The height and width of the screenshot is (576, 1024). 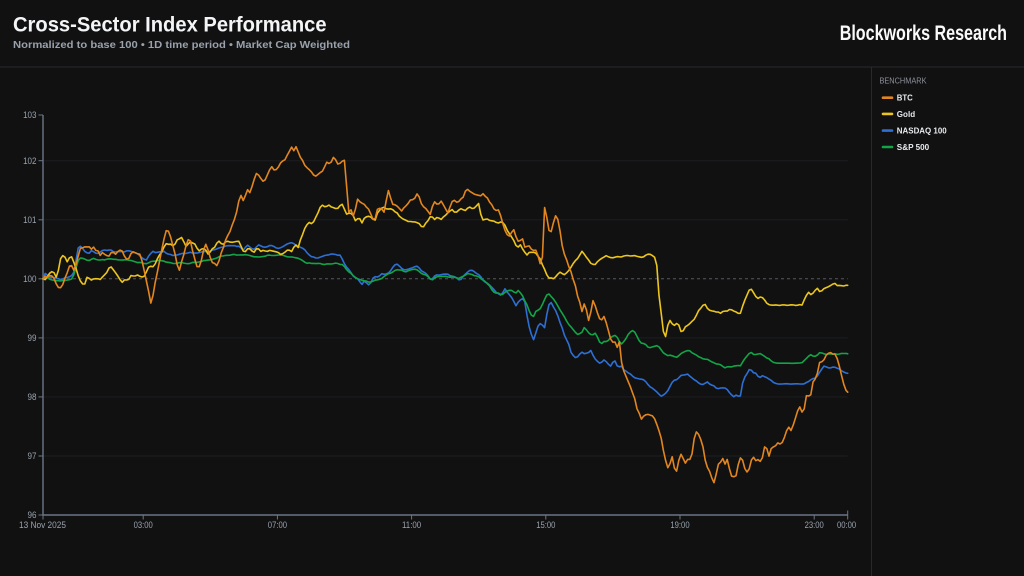 What do you see at coordinates (846, 525) in the screenshot?
I see `svg-text: 00:00` at bounding box center [846, 525].